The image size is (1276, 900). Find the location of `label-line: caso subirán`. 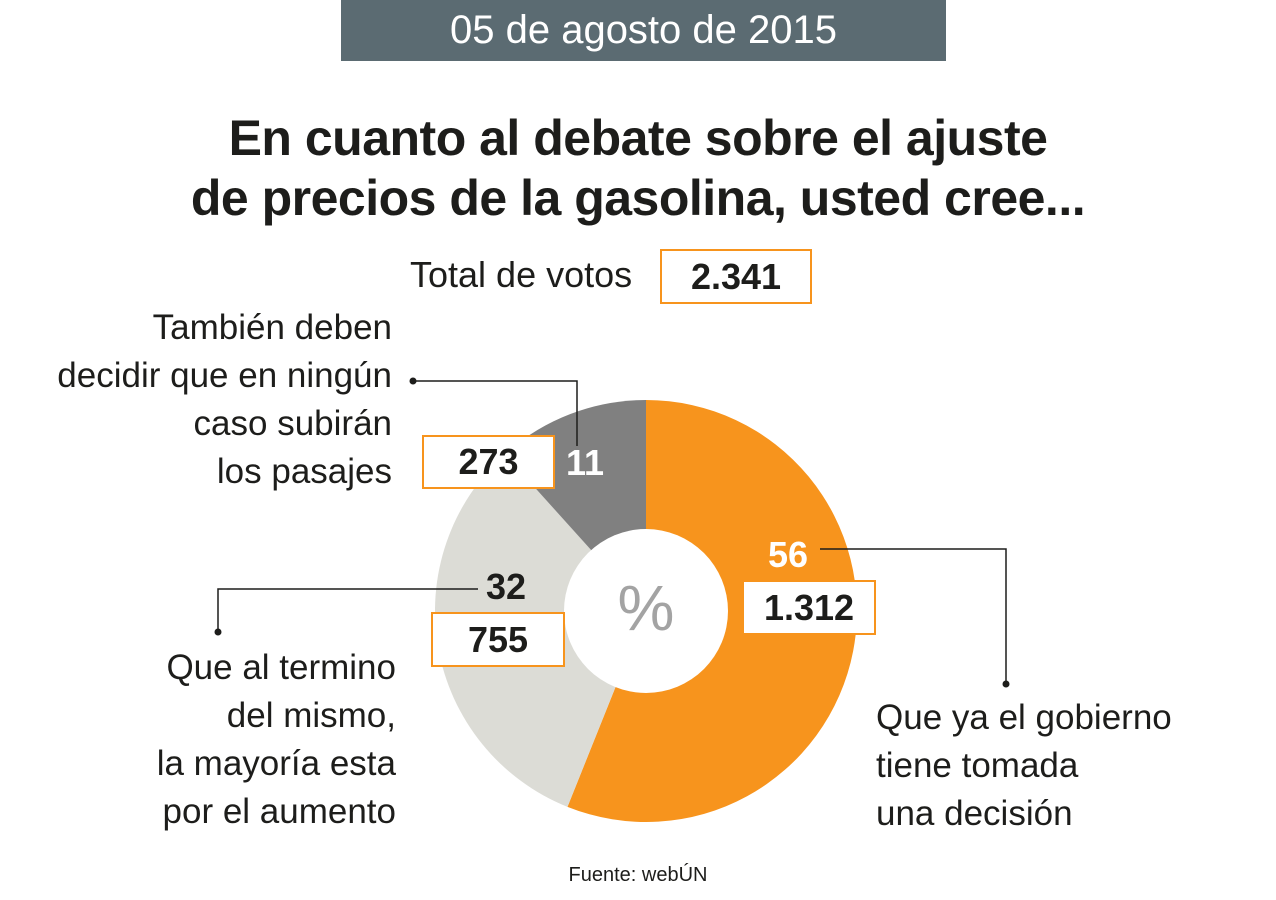

label-line: caso subirán is located at coordinates (292, 423).